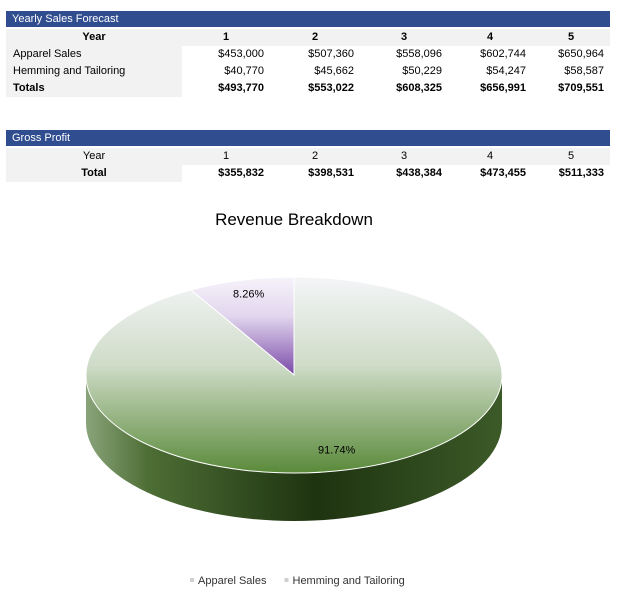 Image resolution: width=620 pixels, height=593 pixels. I want to click on cell-value: $453,000, so click(241, 54).